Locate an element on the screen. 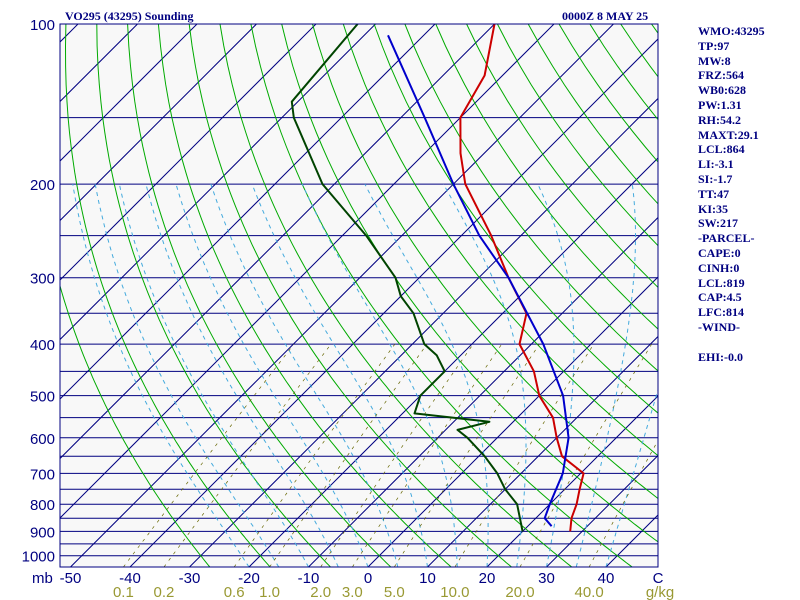 This screenshot has width=800, height=600. index-item: SI:-1.7 is located at coordinates (715, 178).